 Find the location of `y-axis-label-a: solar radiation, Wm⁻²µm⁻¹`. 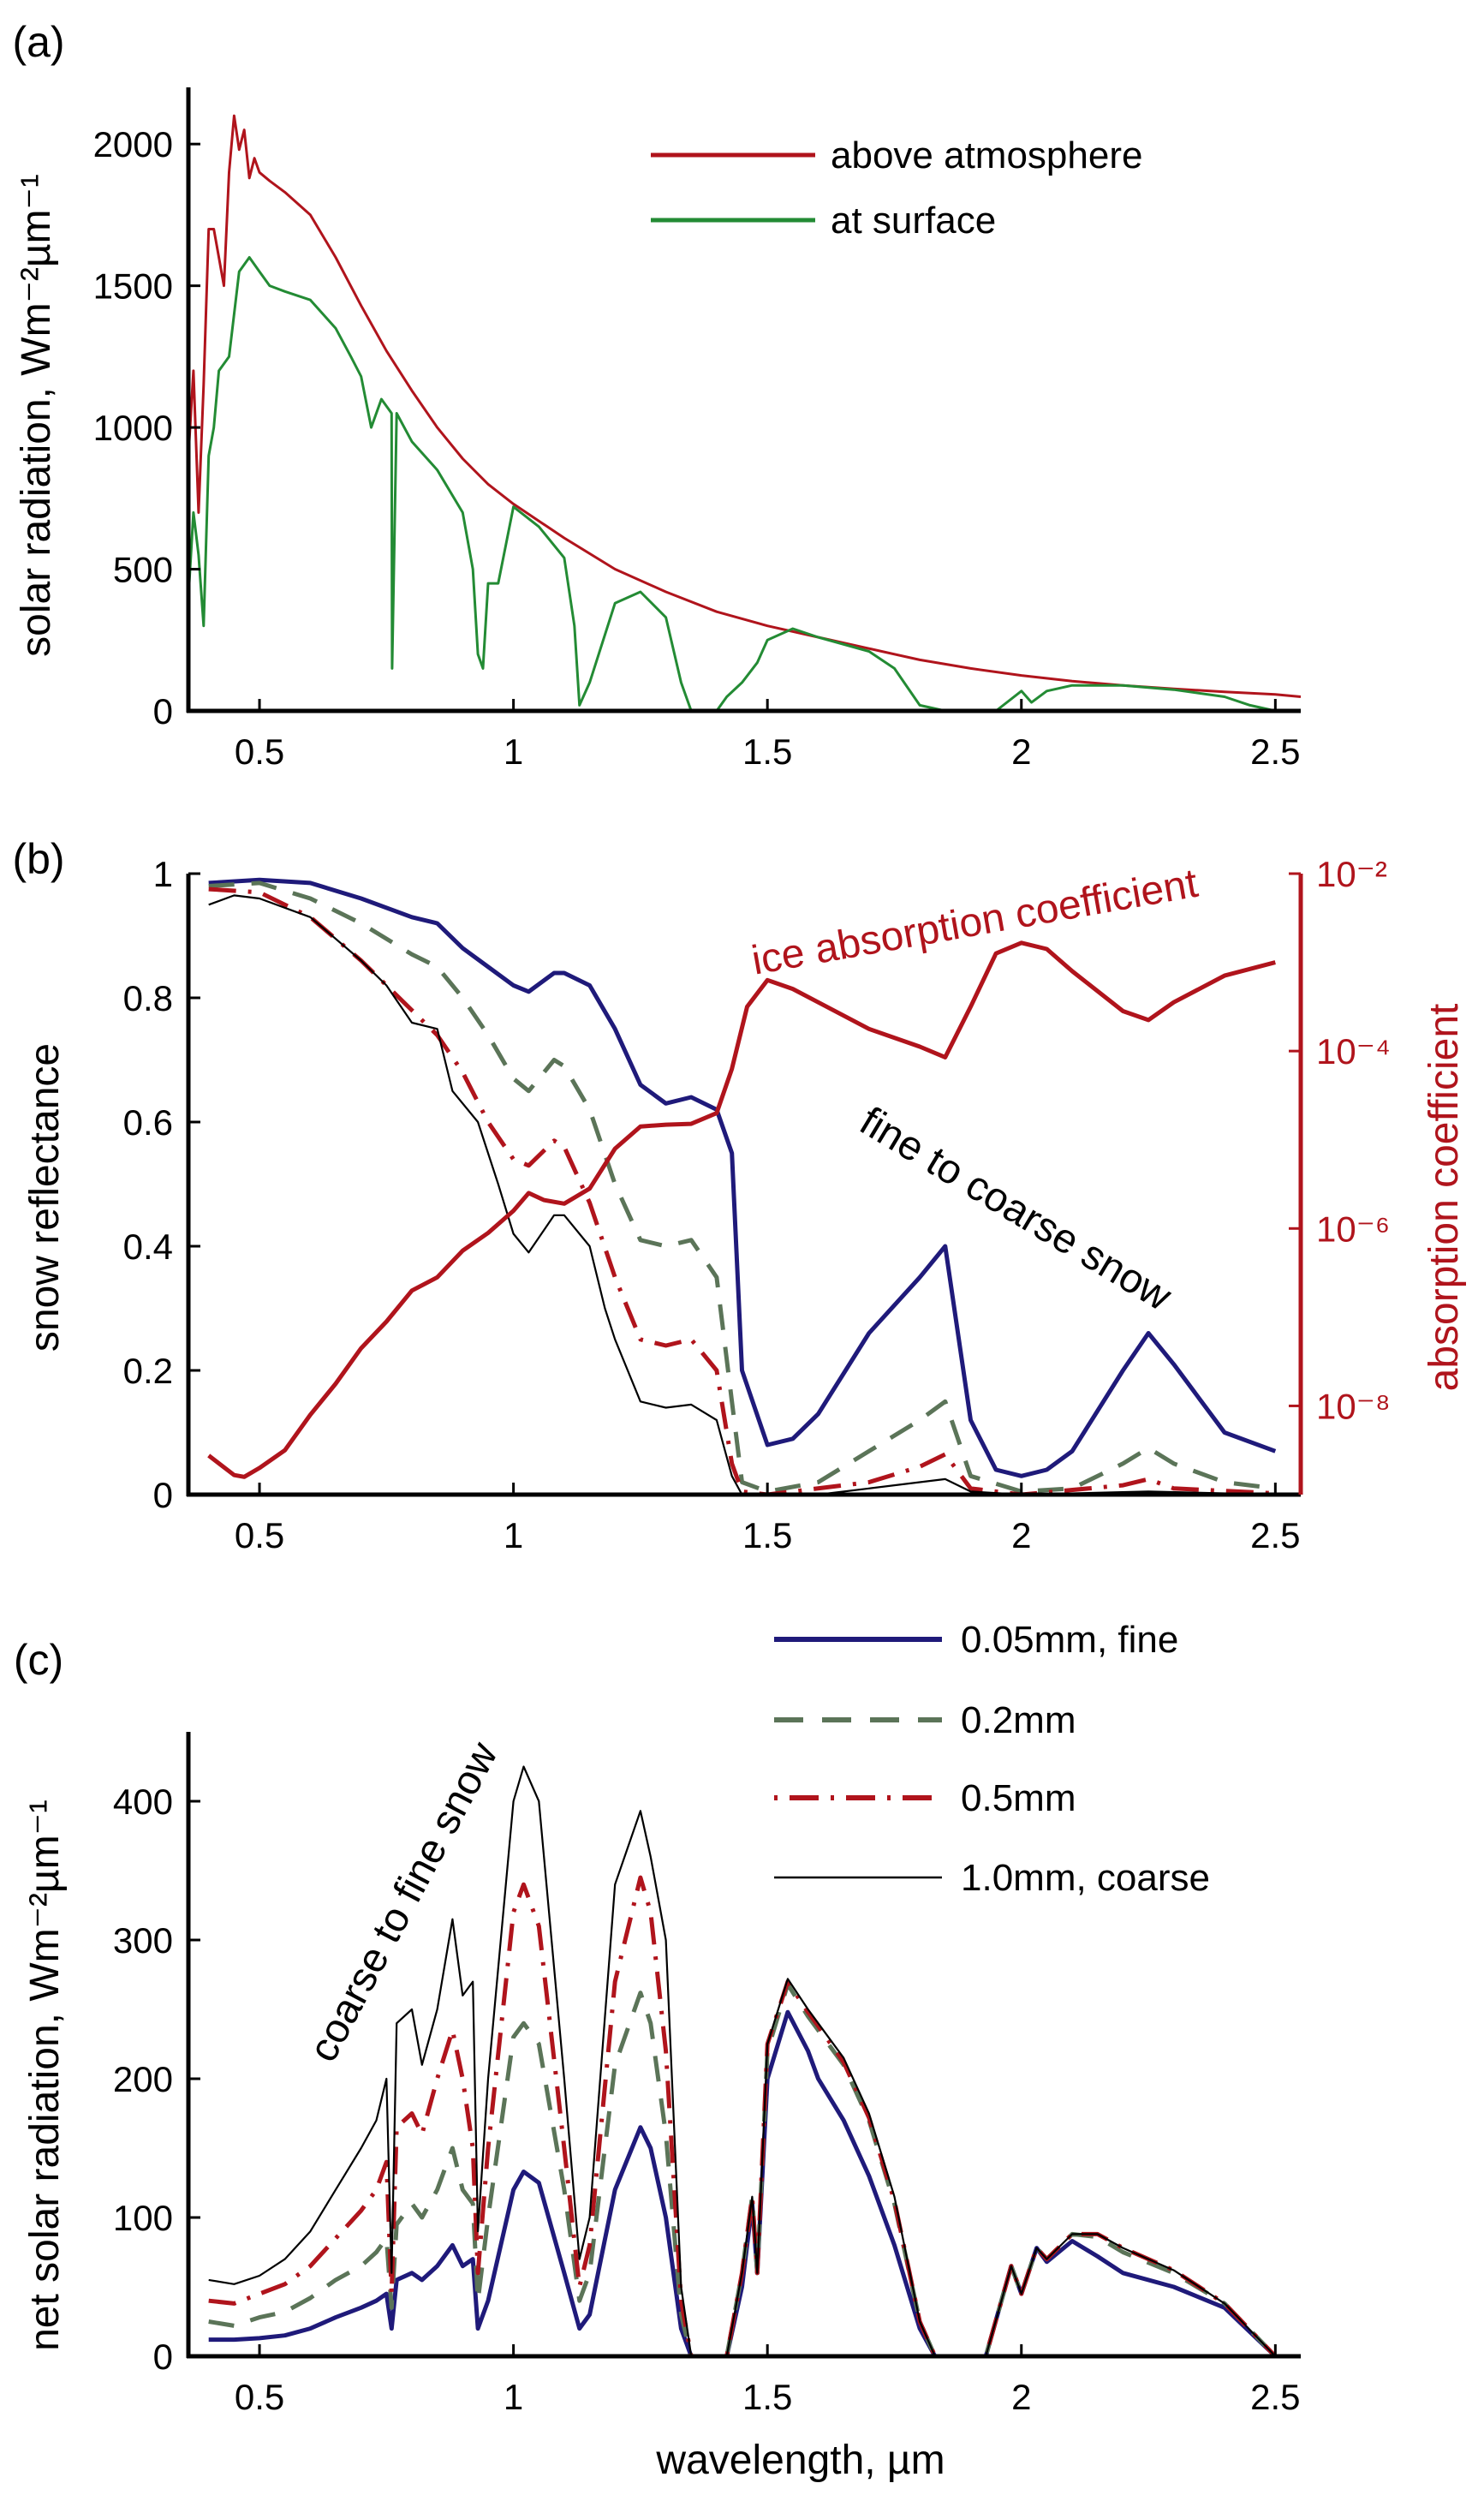

y-axis-label-a: solar radiation, Wm⁻²µm⁻¹ is located at coordinates (37, 416).